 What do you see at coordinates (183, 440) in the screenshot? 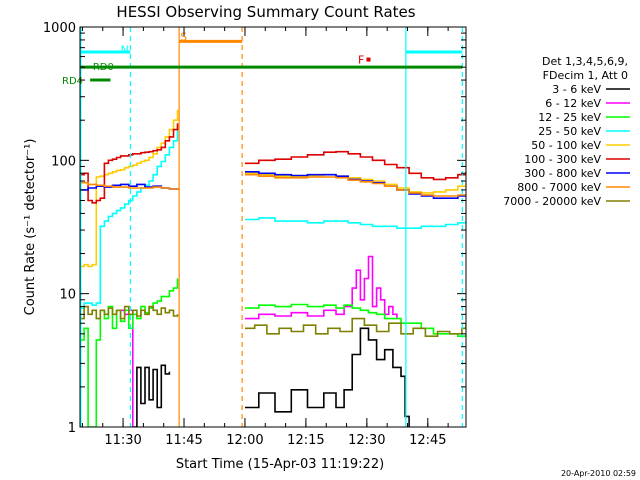
I see `x-tick-label-1: 11:45` at bounding box center [183, 440].